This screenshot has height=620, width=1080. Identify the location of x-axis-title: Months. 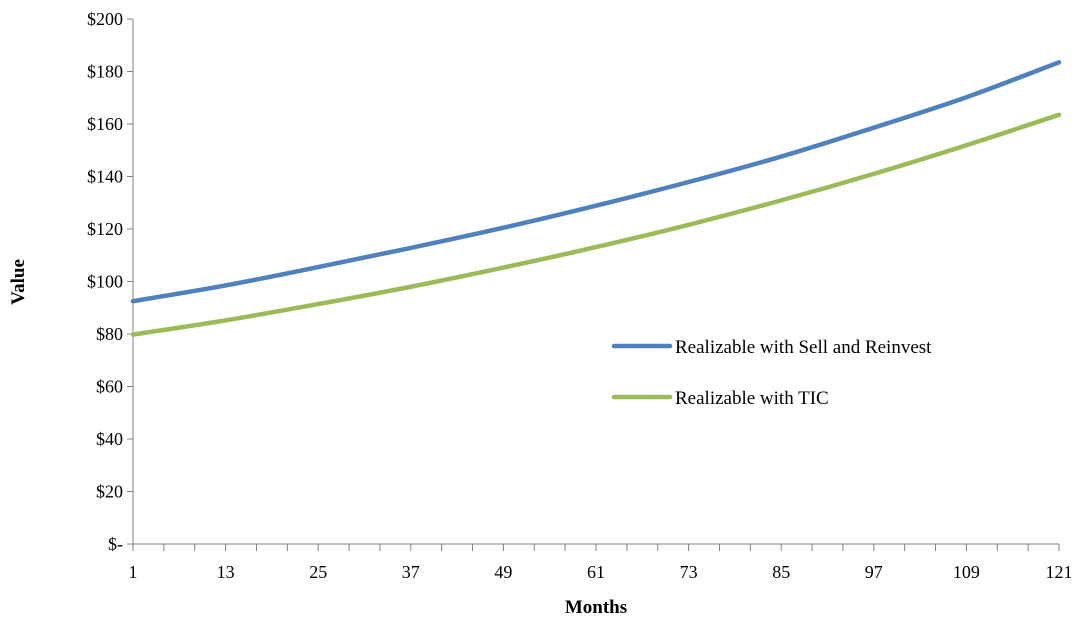
(596, 607).